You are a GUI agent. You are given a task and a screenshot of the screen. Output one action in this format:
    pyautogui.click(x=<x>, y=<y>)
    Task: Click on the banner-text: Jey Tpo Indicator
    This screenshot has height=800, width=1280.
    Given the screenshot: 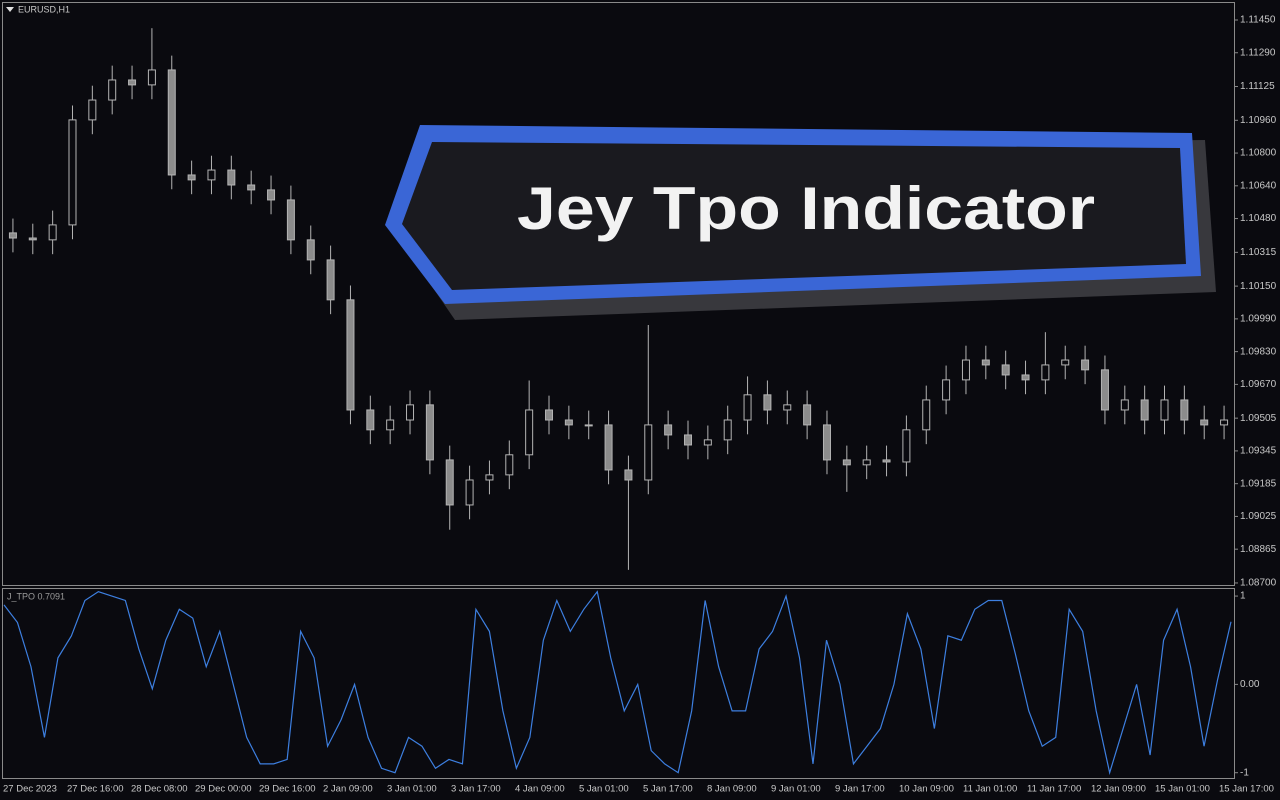 What is the action you would take?
    pyautogui.click(x=806, y=208)
    